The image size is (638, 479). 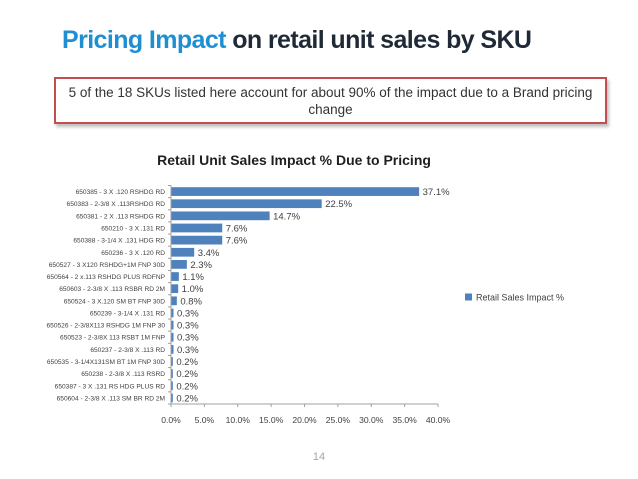 I want to click on category-label: 650383 - 2-3/8 X .113RSHDG RD, so click(x=116, y=204).